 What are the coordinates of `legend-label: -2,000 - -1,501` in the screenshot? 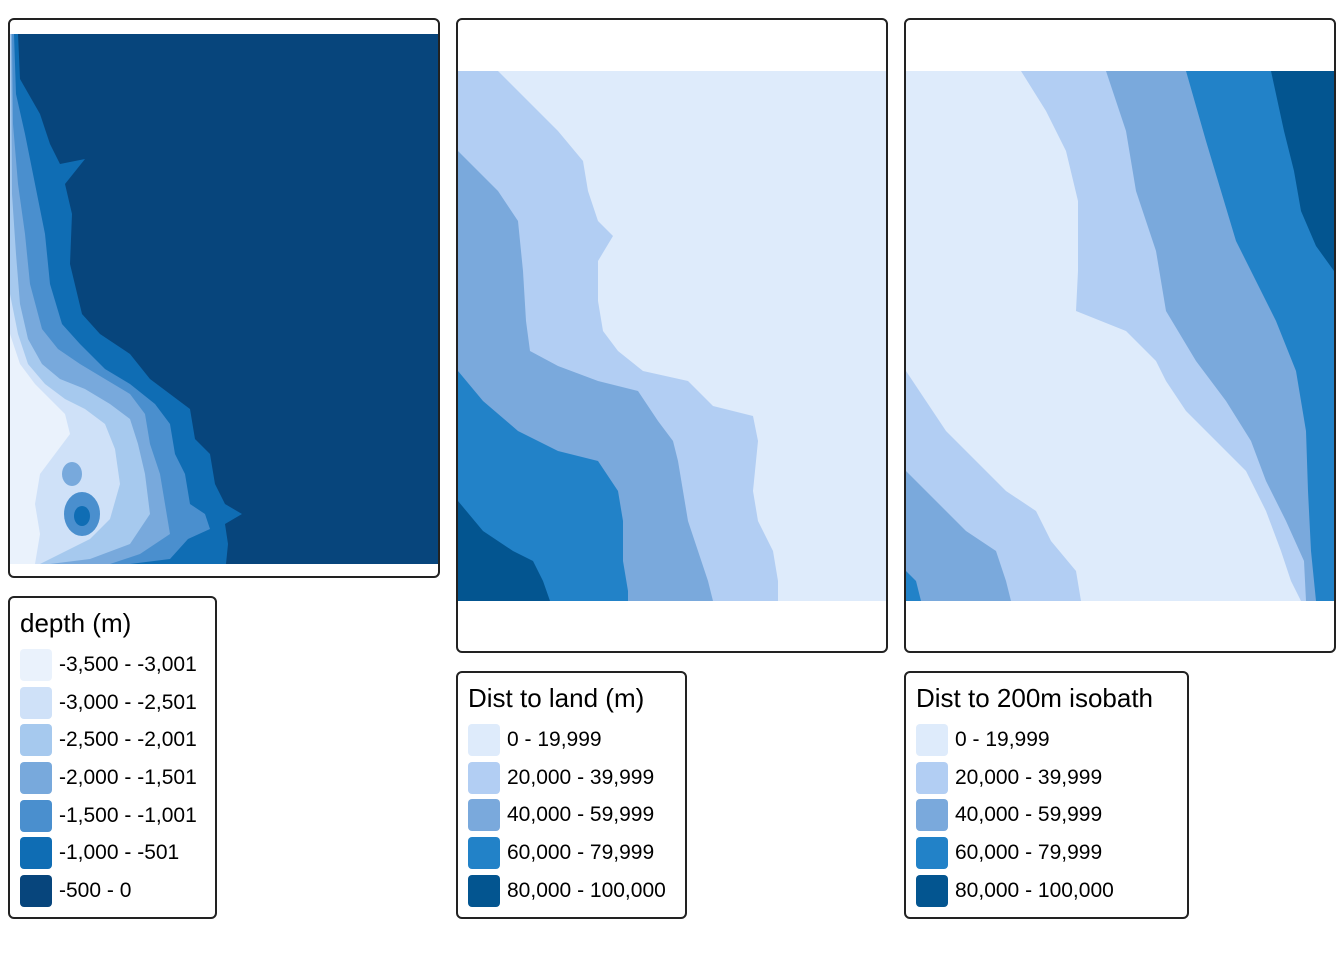 It's located at (128, 777).